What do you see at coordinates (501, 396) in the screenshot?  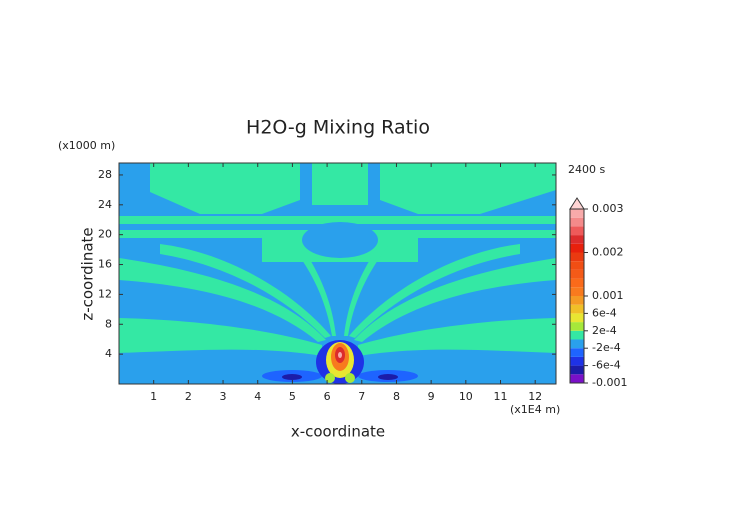 I see `x-tick-label: 11` at bounding box center [501, 396].